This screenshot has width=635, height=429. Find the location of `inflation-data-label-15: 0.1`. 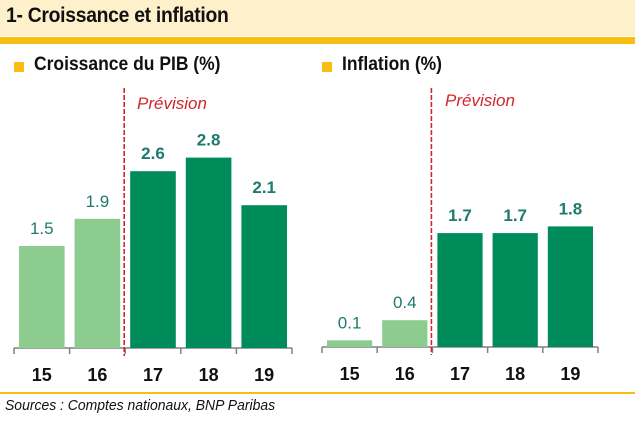

inflation-data-label-15: 0.1 is located at coordinates (350, 322).